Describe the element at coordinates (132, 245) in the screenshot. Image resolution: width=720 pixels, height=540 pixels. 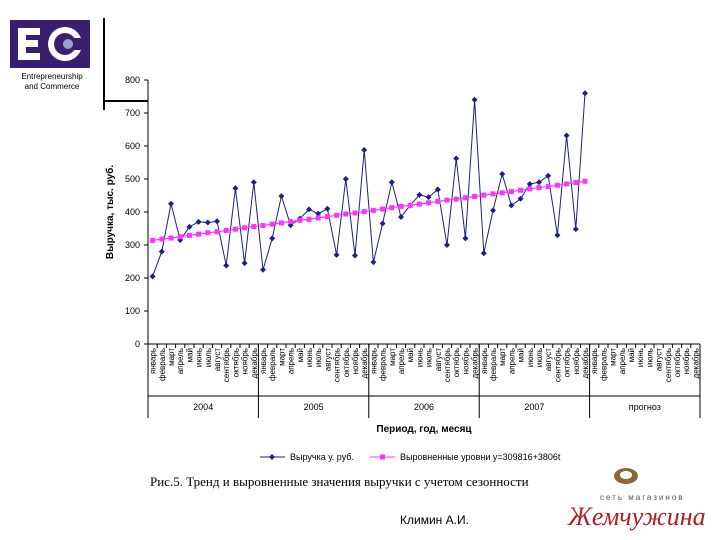
I see `y-tick-label: 300` at that location.